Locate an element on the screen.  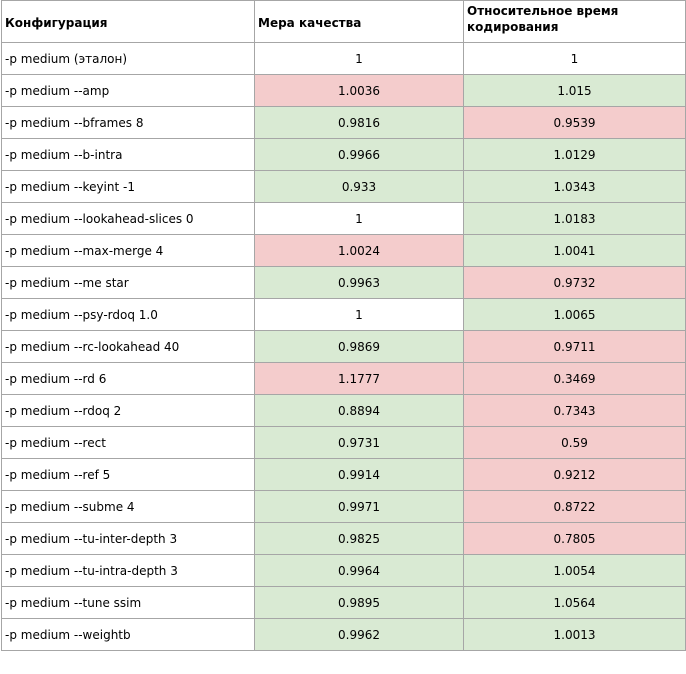
time-cell: 0.9539 is located at coordinates (574, 122).